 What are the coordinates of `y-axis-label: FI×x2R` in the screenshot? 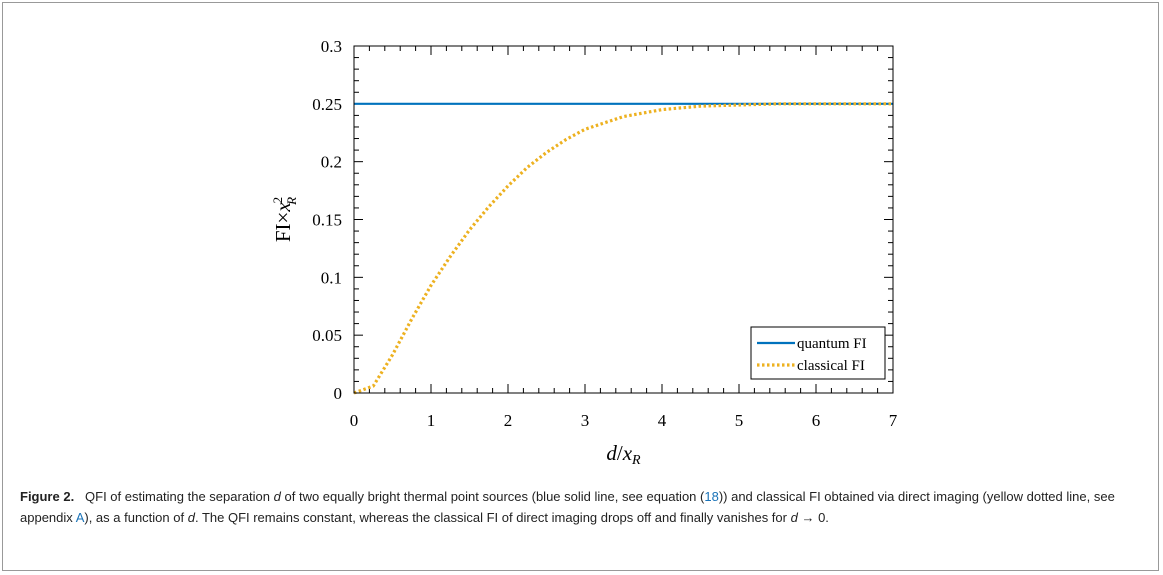 It's located at (284, 219).